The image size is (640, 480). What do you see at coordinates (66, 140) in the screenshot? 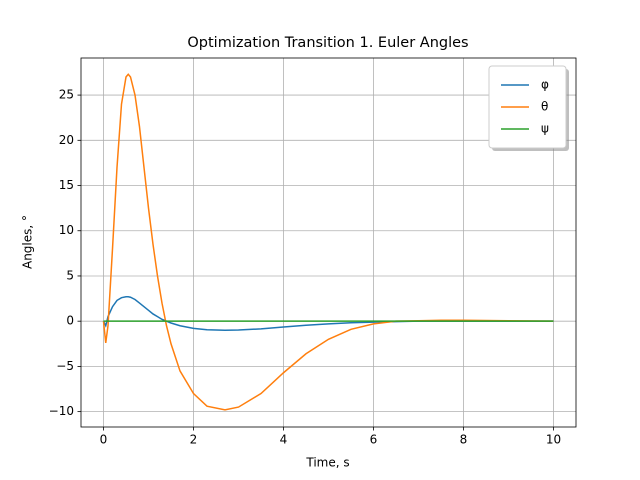
I see `y-tick-label: 20` at bounding box center [66, 140].